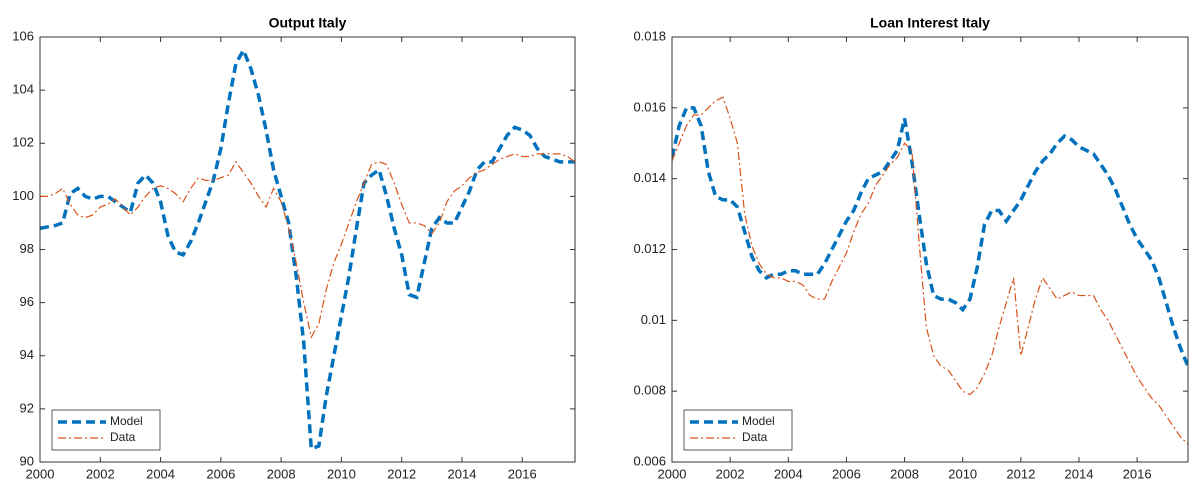  I want to click on y-tick-label: 0.018, so click(649, 35).